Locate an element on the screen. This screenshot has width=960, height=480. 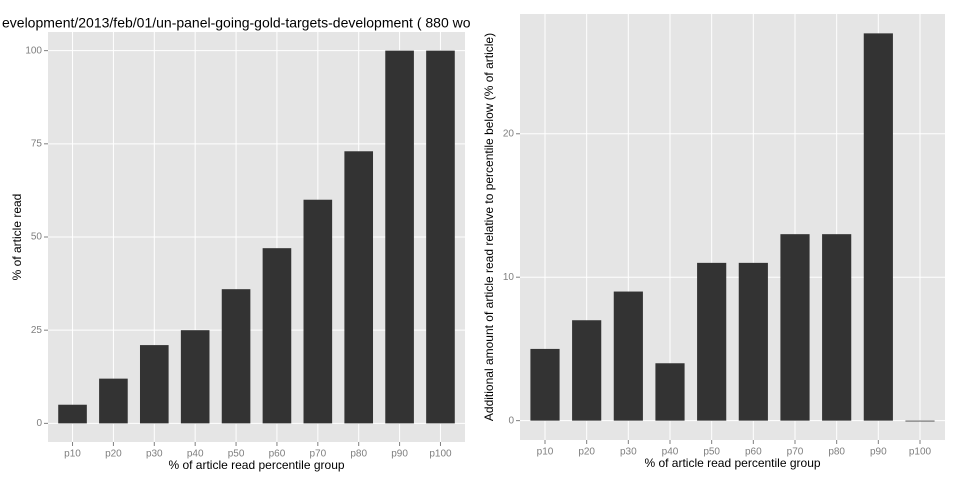
y-tick-label: 20 is located at coordinates (509, 133).